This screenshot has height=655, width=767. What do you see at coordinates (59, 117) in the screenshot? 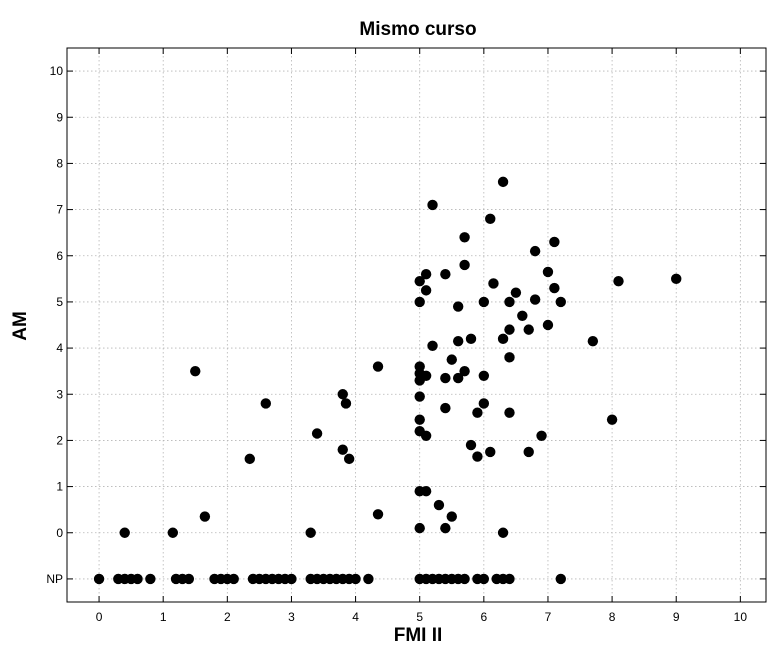
I see `y-tick-label: 9` at bounding box center [59, 117].